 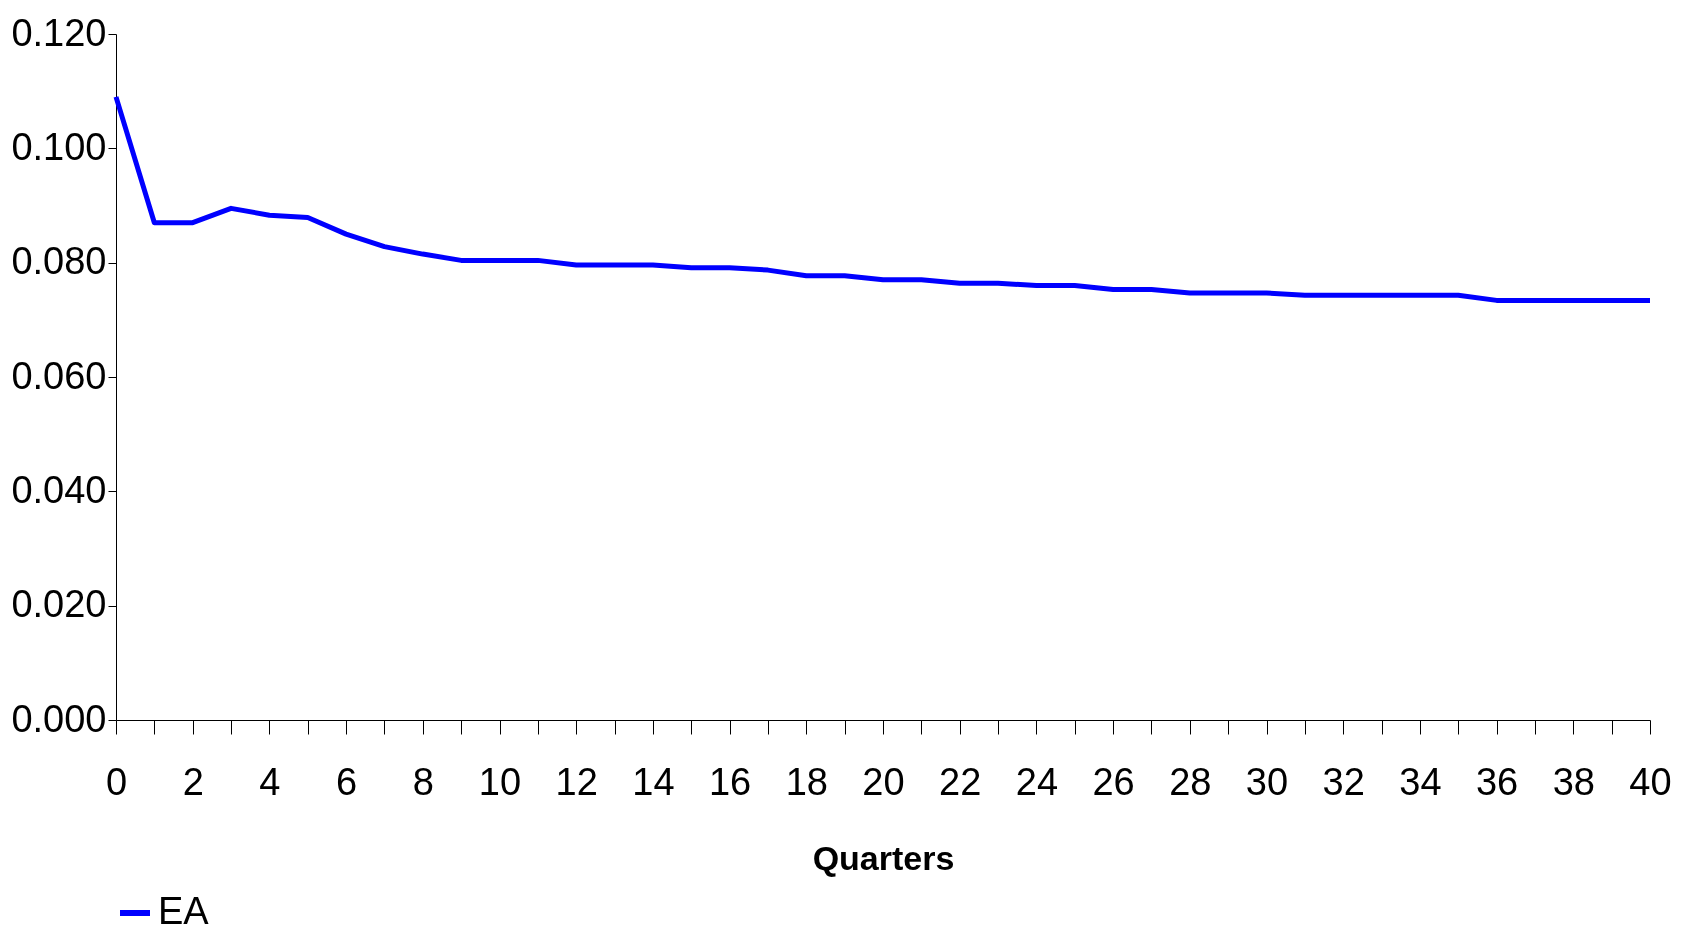 I want to click on x-tick-label: 18, so click(x=806, y=781).